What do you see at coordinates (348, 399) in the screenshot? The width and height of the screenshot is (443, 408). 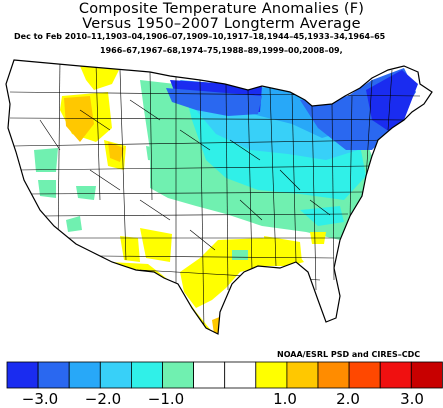 I see `legend-tick-2: 2.0` at bounding box center [348, 399].